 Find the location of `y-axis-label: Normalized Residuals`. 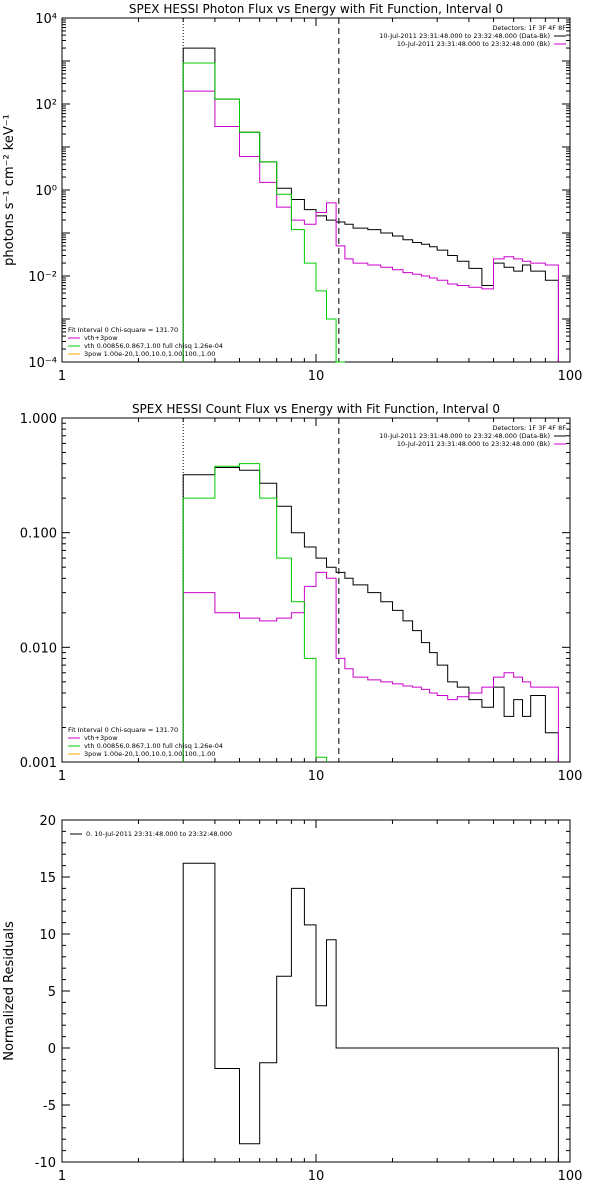

y-axis-label: Normalized Residuals is located at coordinates (9, 991).